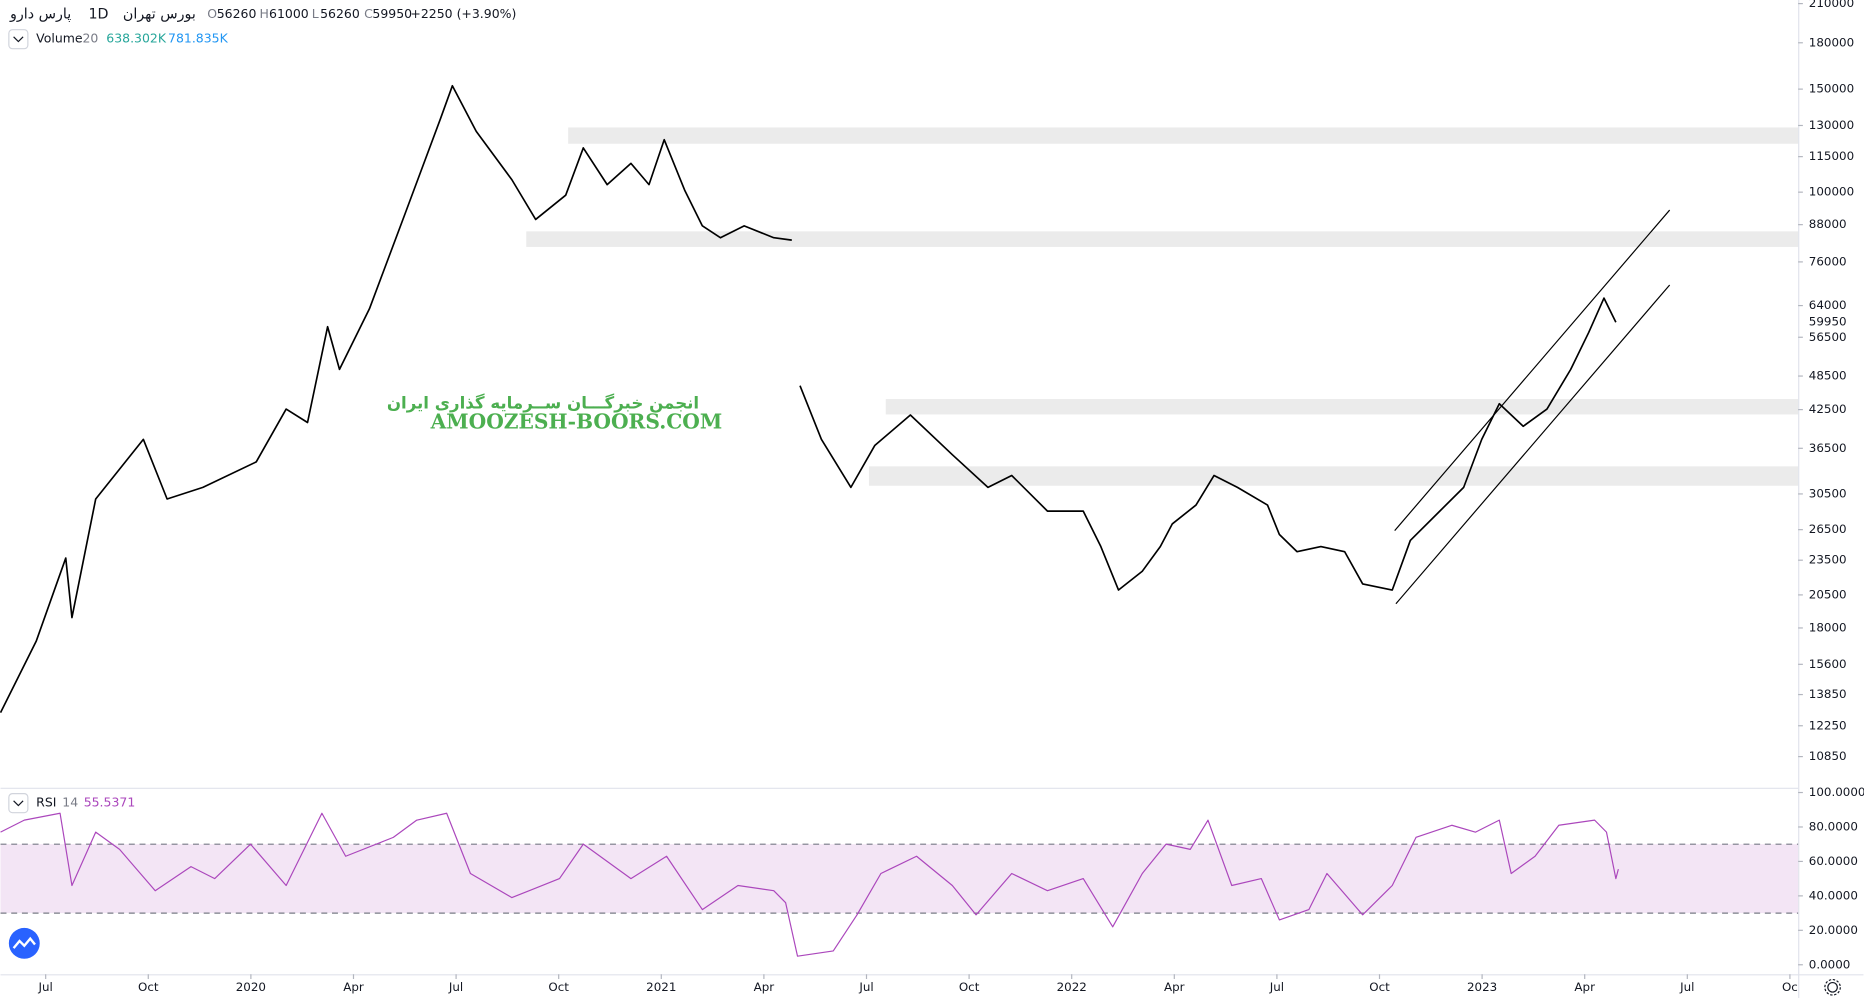 This screenshot has height=998, width=1864. I want to click on rsi-value: 55.5371, so click(110, 802).